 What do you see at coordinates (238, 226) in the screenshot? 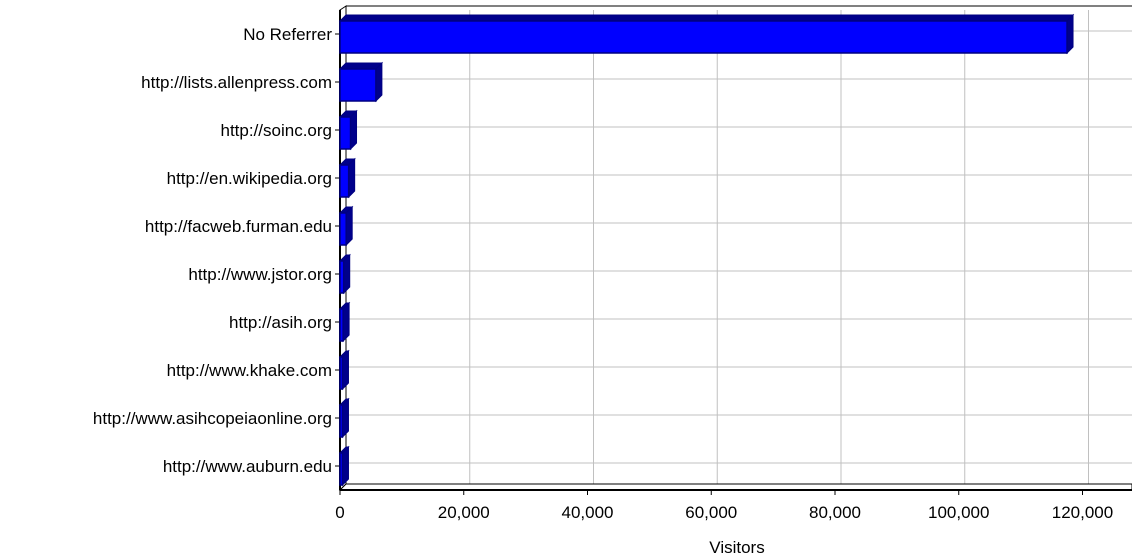
I see `category-label: http://facweb.furman.edu` at bounding box center [238, 226].